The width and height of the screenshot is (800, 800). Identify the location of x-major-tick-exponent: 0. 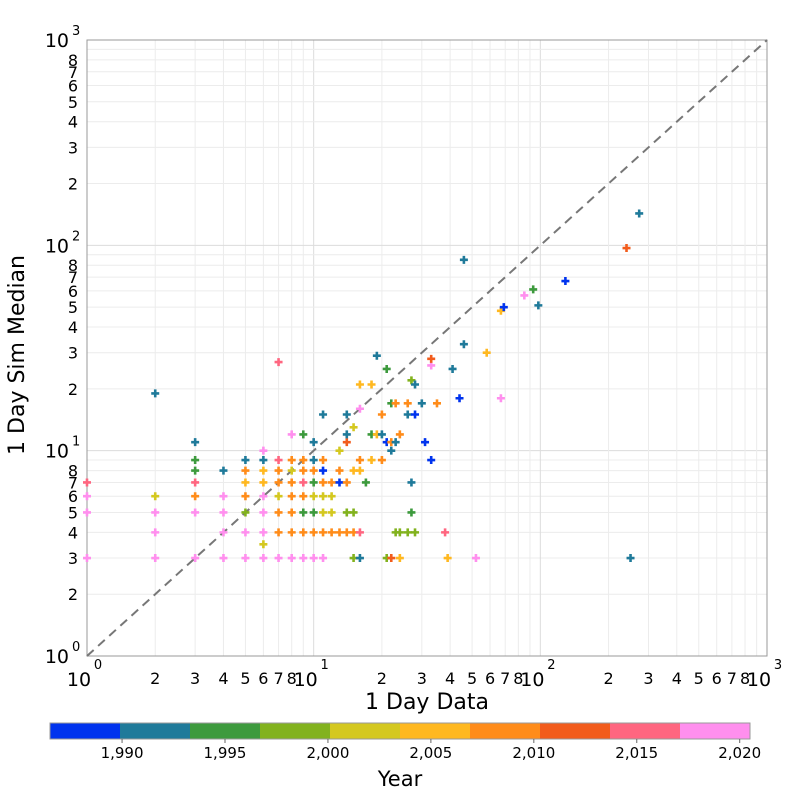
(98, 665).